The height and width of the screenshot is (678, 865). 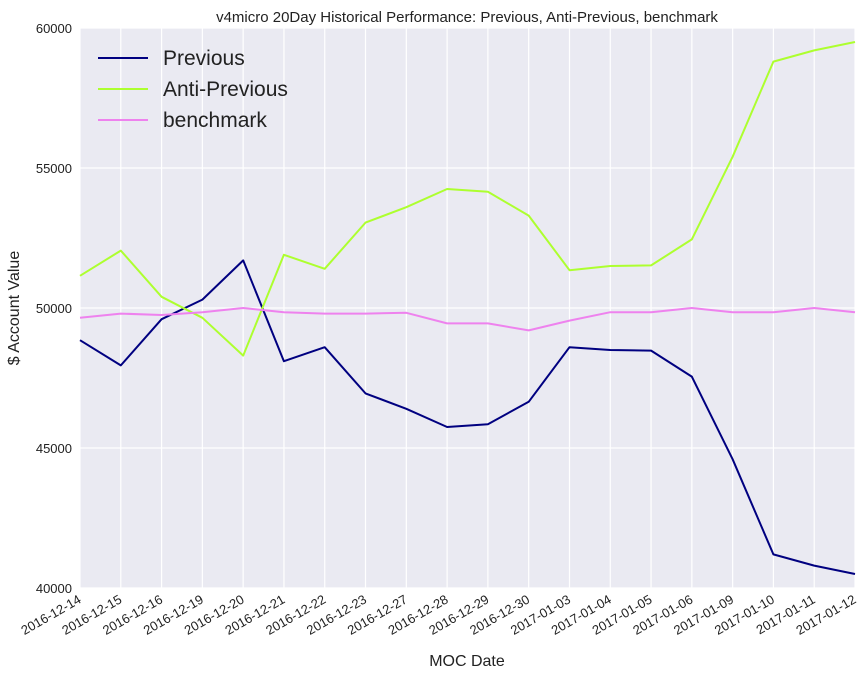 I want to click on y-axis-ticks: 40000 45000 50000 55000 60000, so click(x=54, y=308).